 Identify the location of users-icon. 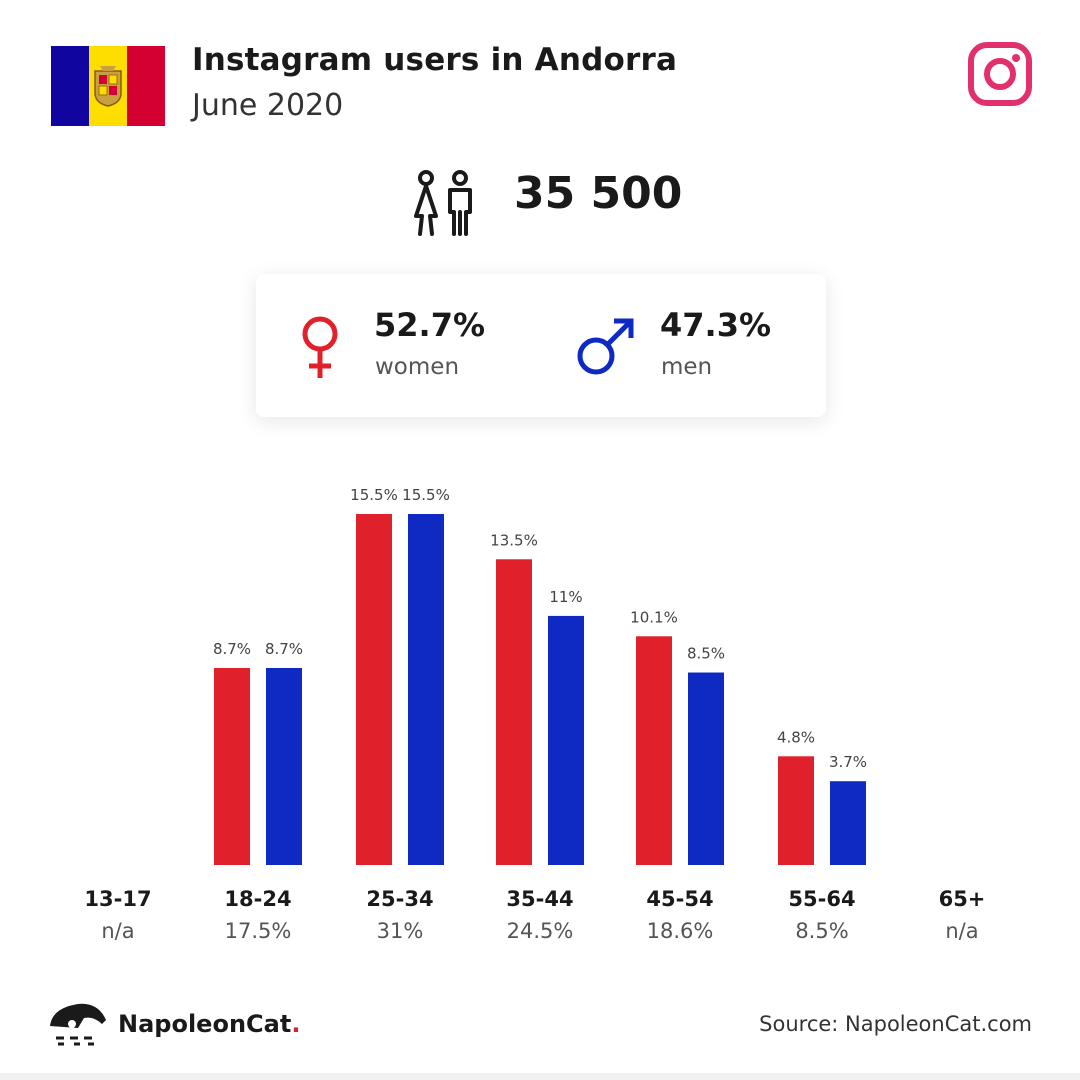
(443, 203).